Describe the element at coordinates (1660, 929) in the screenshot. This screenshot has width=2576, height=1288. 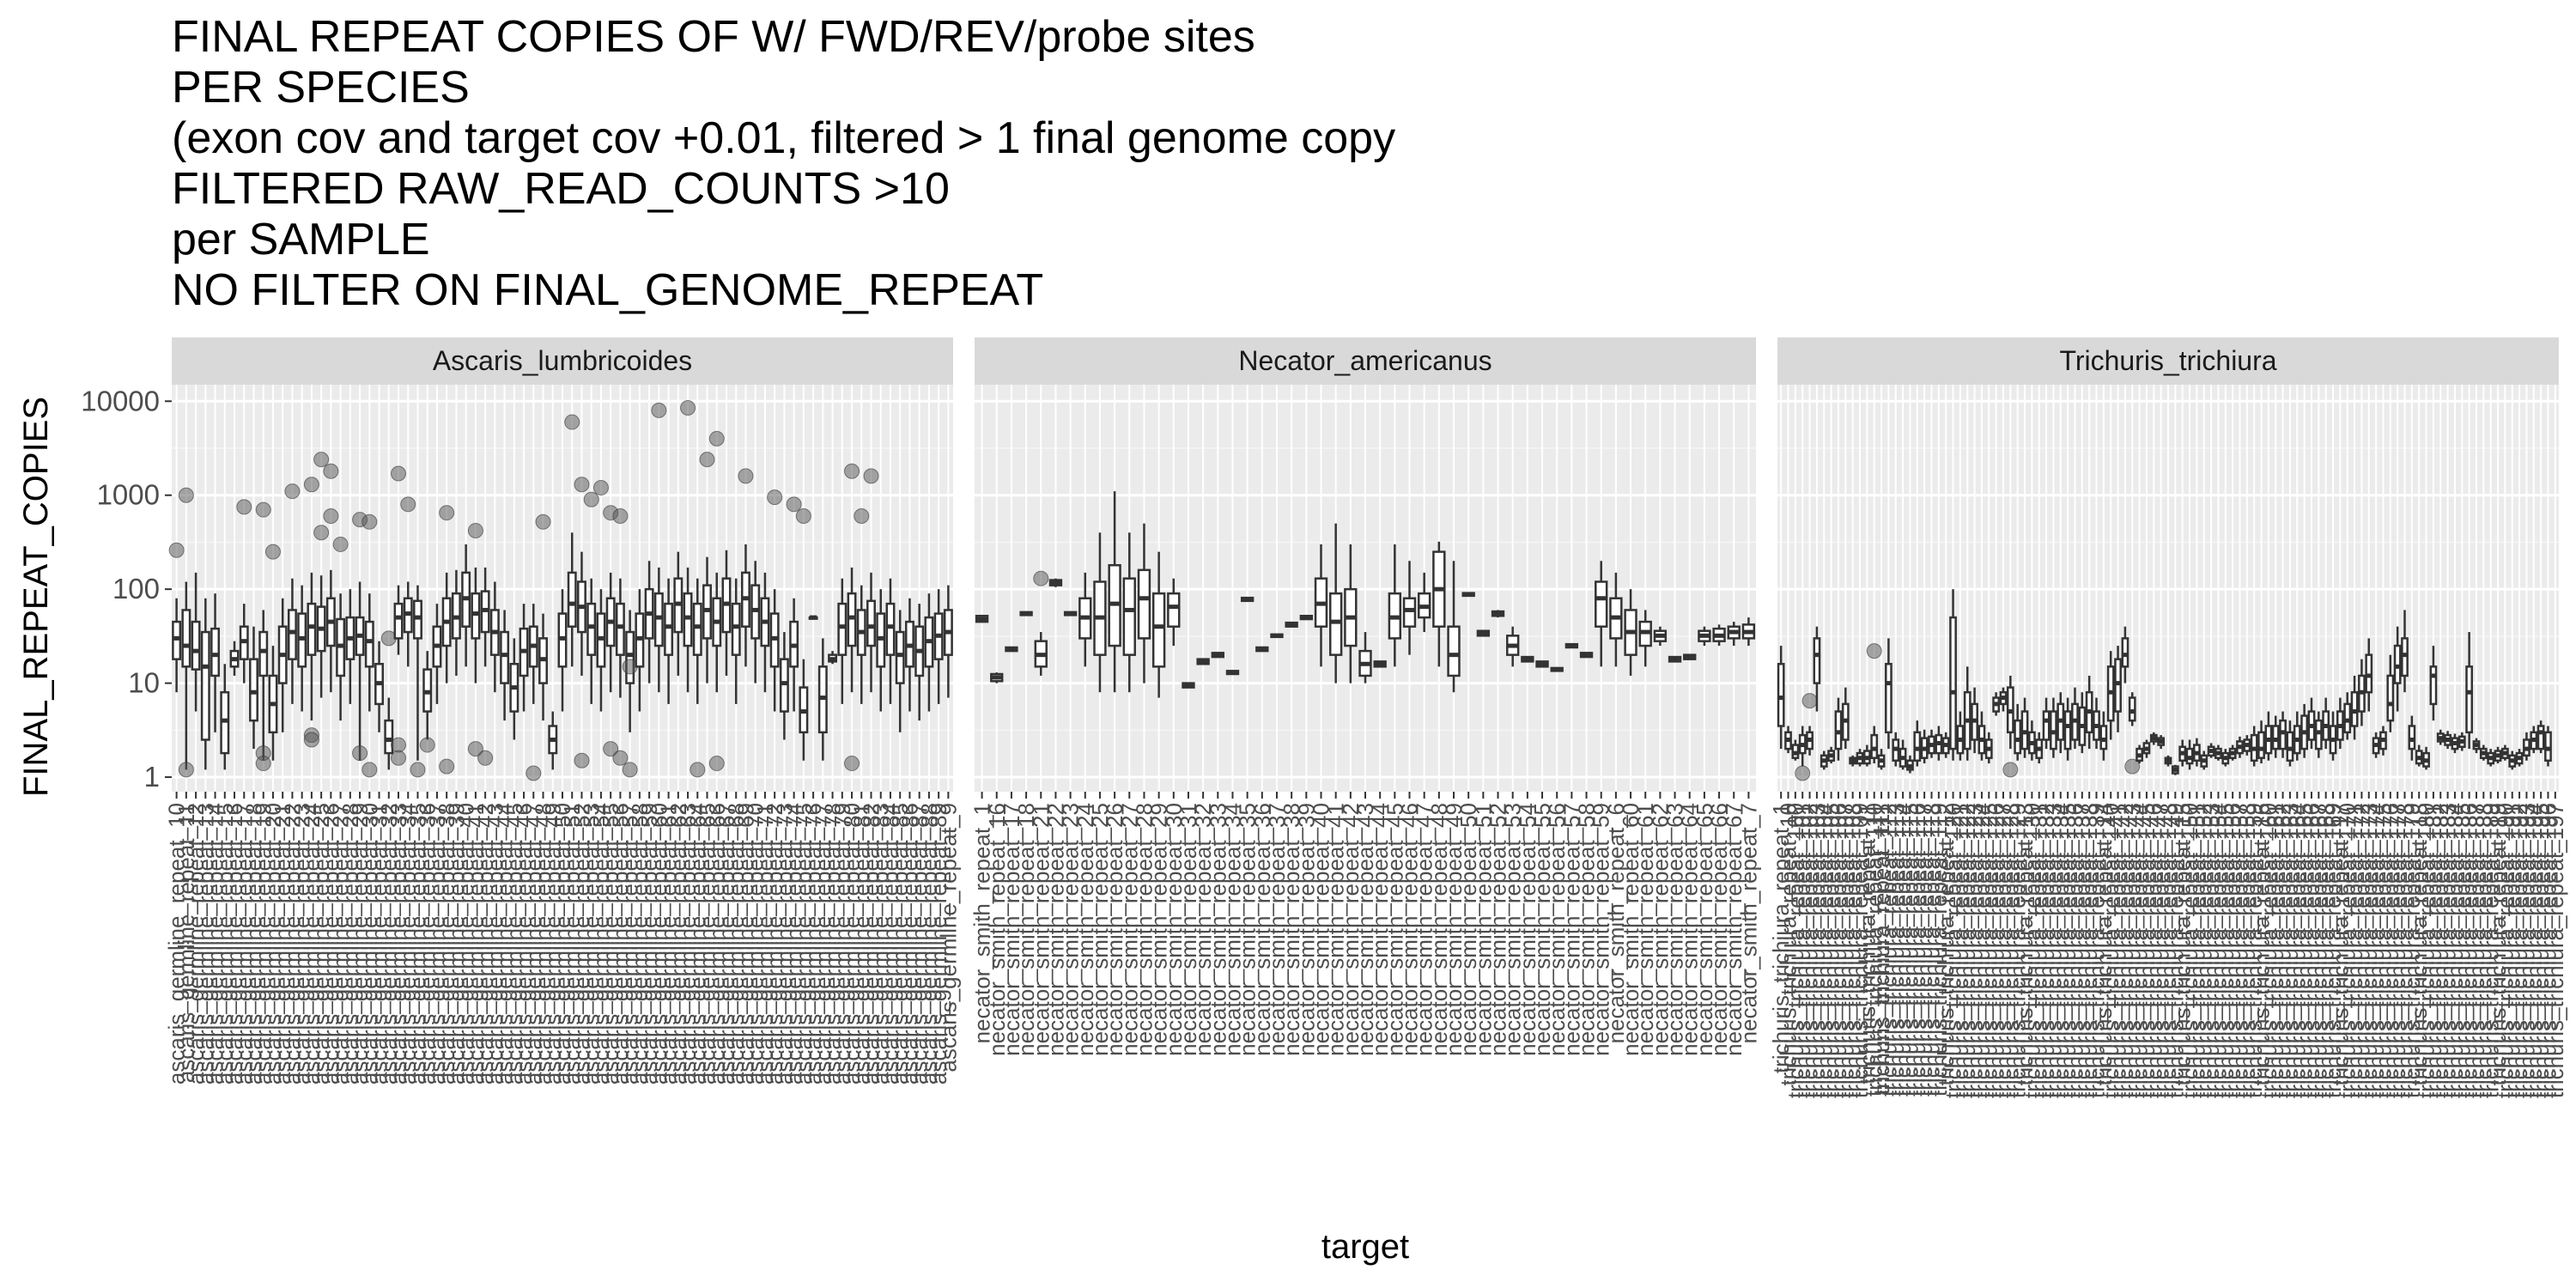
I see `x-tick-label: necator_smith_repeat_62` at that location.